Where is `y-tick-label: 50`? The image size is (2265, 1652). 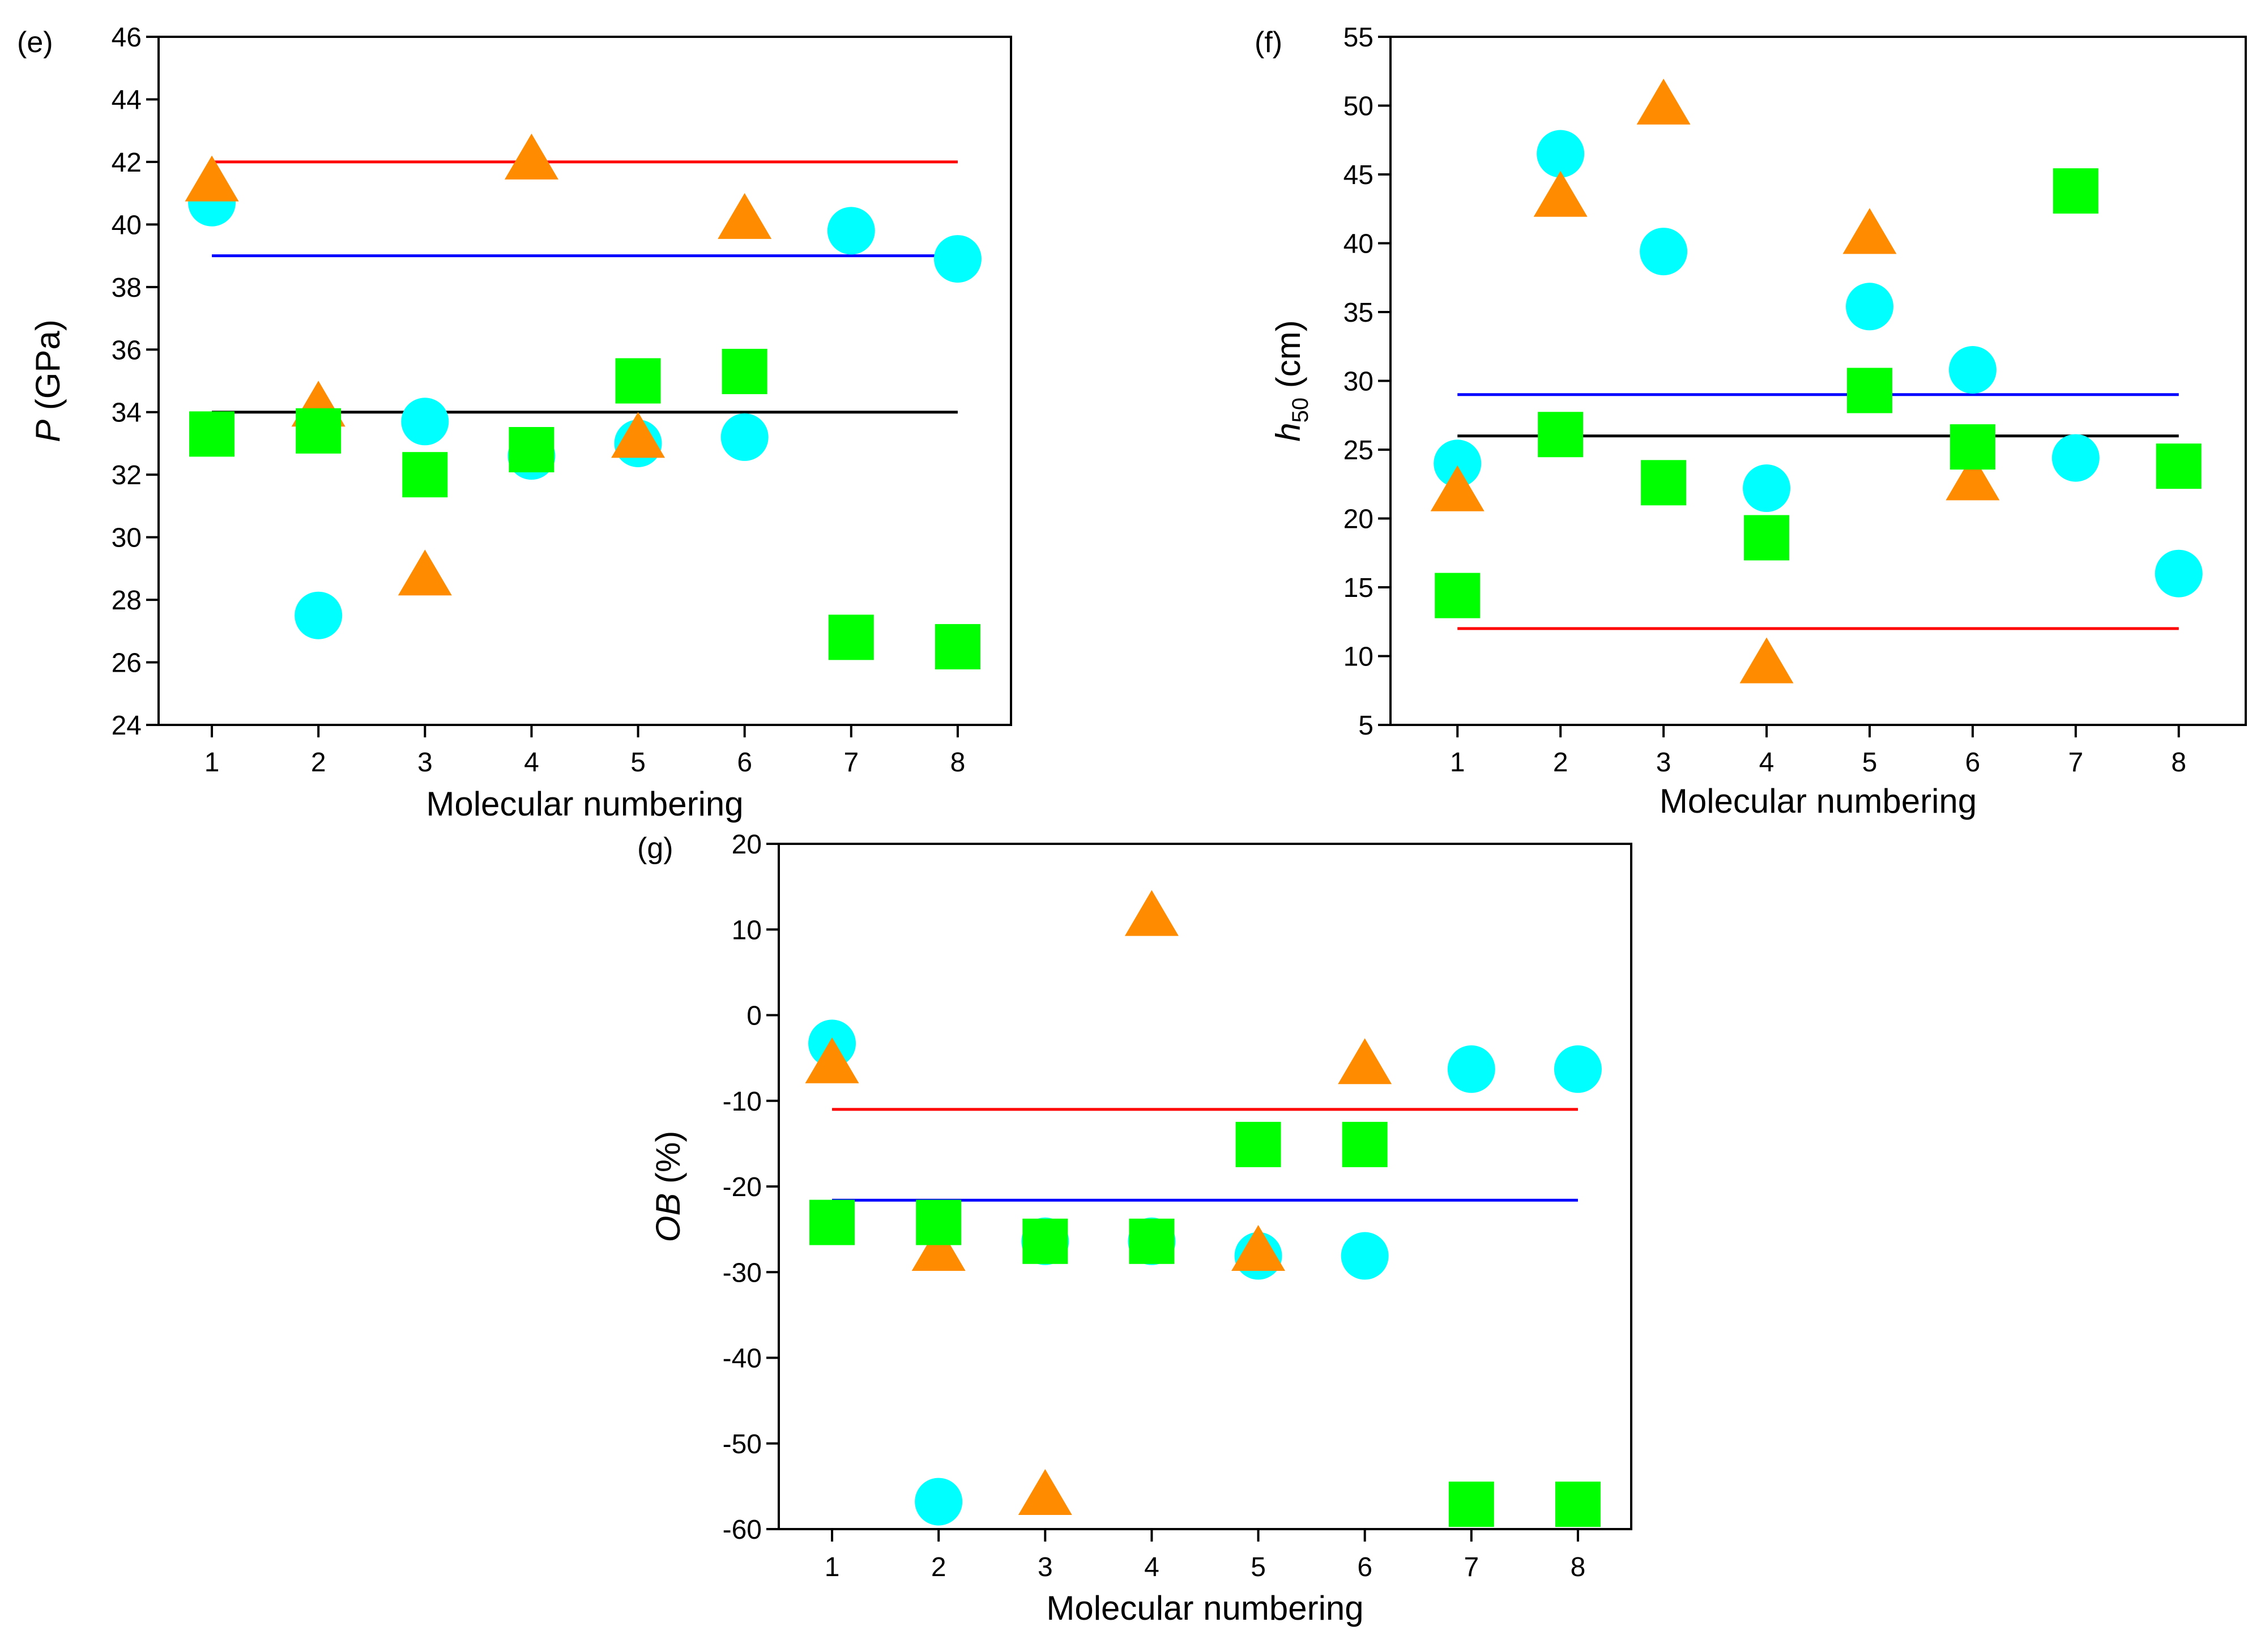
y-tick-label: 50 is located at coordinates (1358, 107).